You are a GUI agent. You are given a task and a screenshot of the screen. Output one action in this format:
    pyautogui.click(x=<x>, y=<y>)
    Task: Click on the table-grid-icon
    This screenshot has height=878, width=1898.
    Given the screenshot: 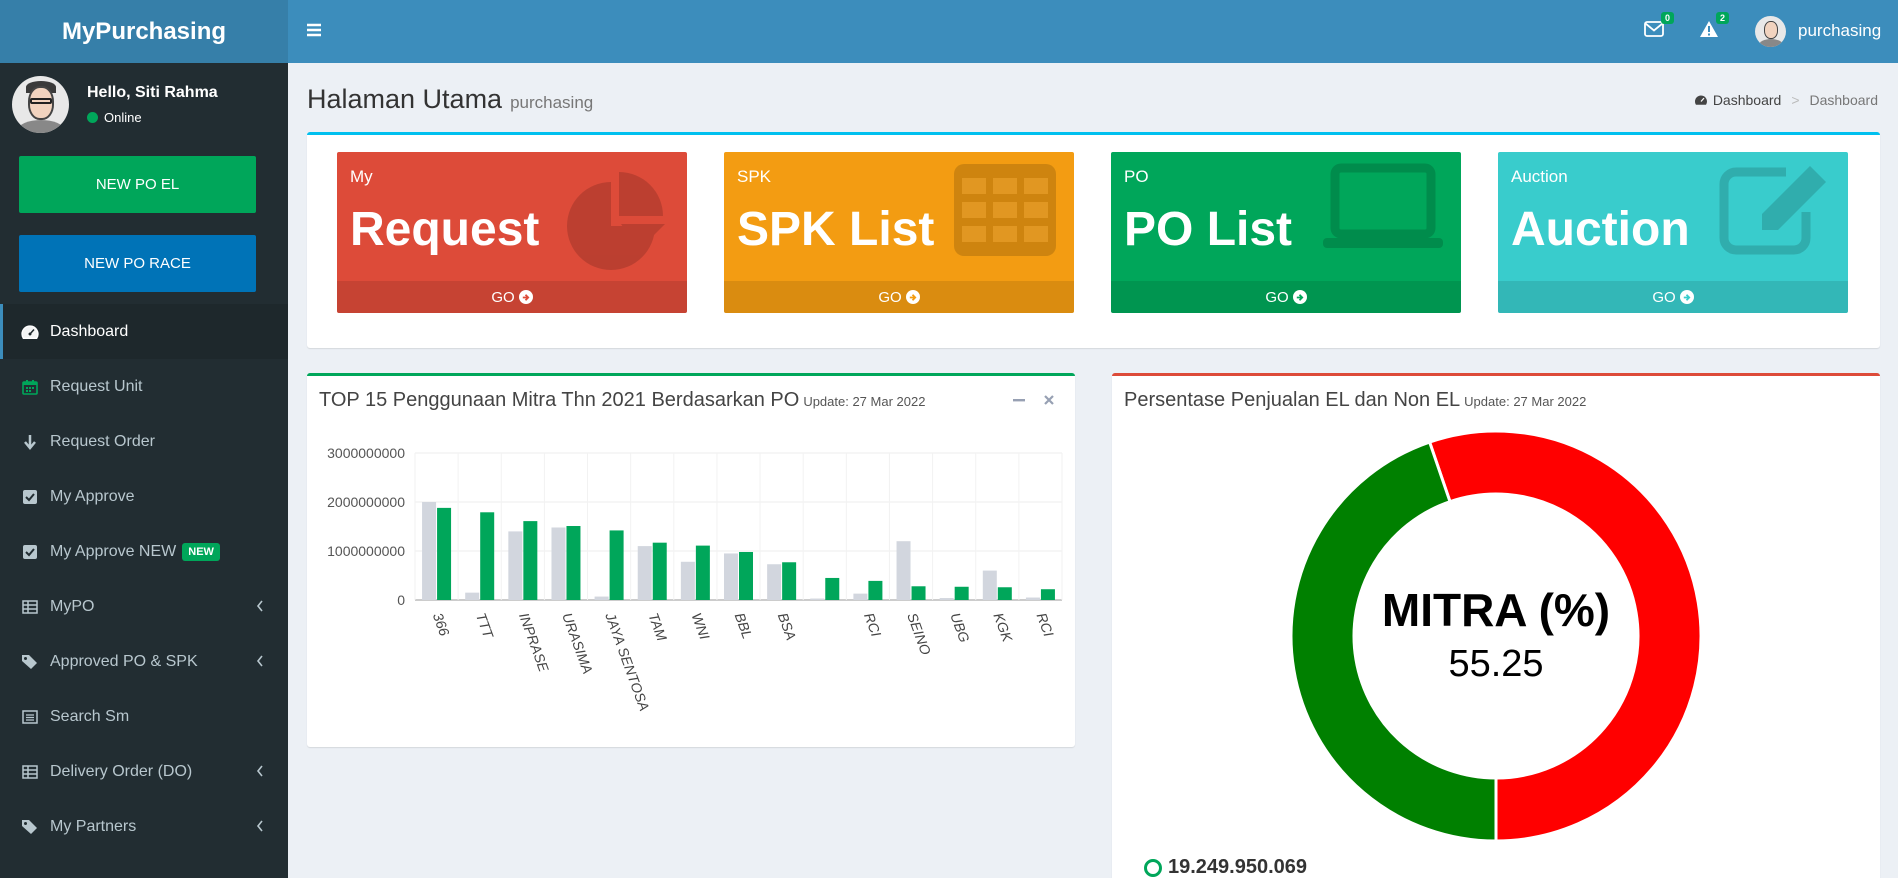 What is the action you would take?
    pyautogui.click(x=1005, y=212)
    